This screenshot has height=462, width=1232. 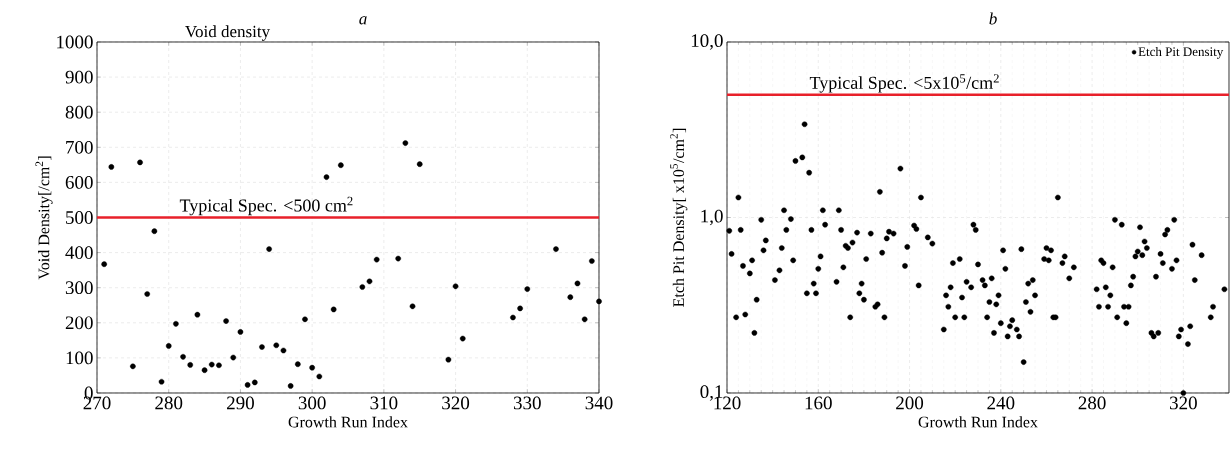 What do you see at coordinates (910, 403) in the screenshot?
I see `x-tick-label: 200` at bounding box center [910, 403].